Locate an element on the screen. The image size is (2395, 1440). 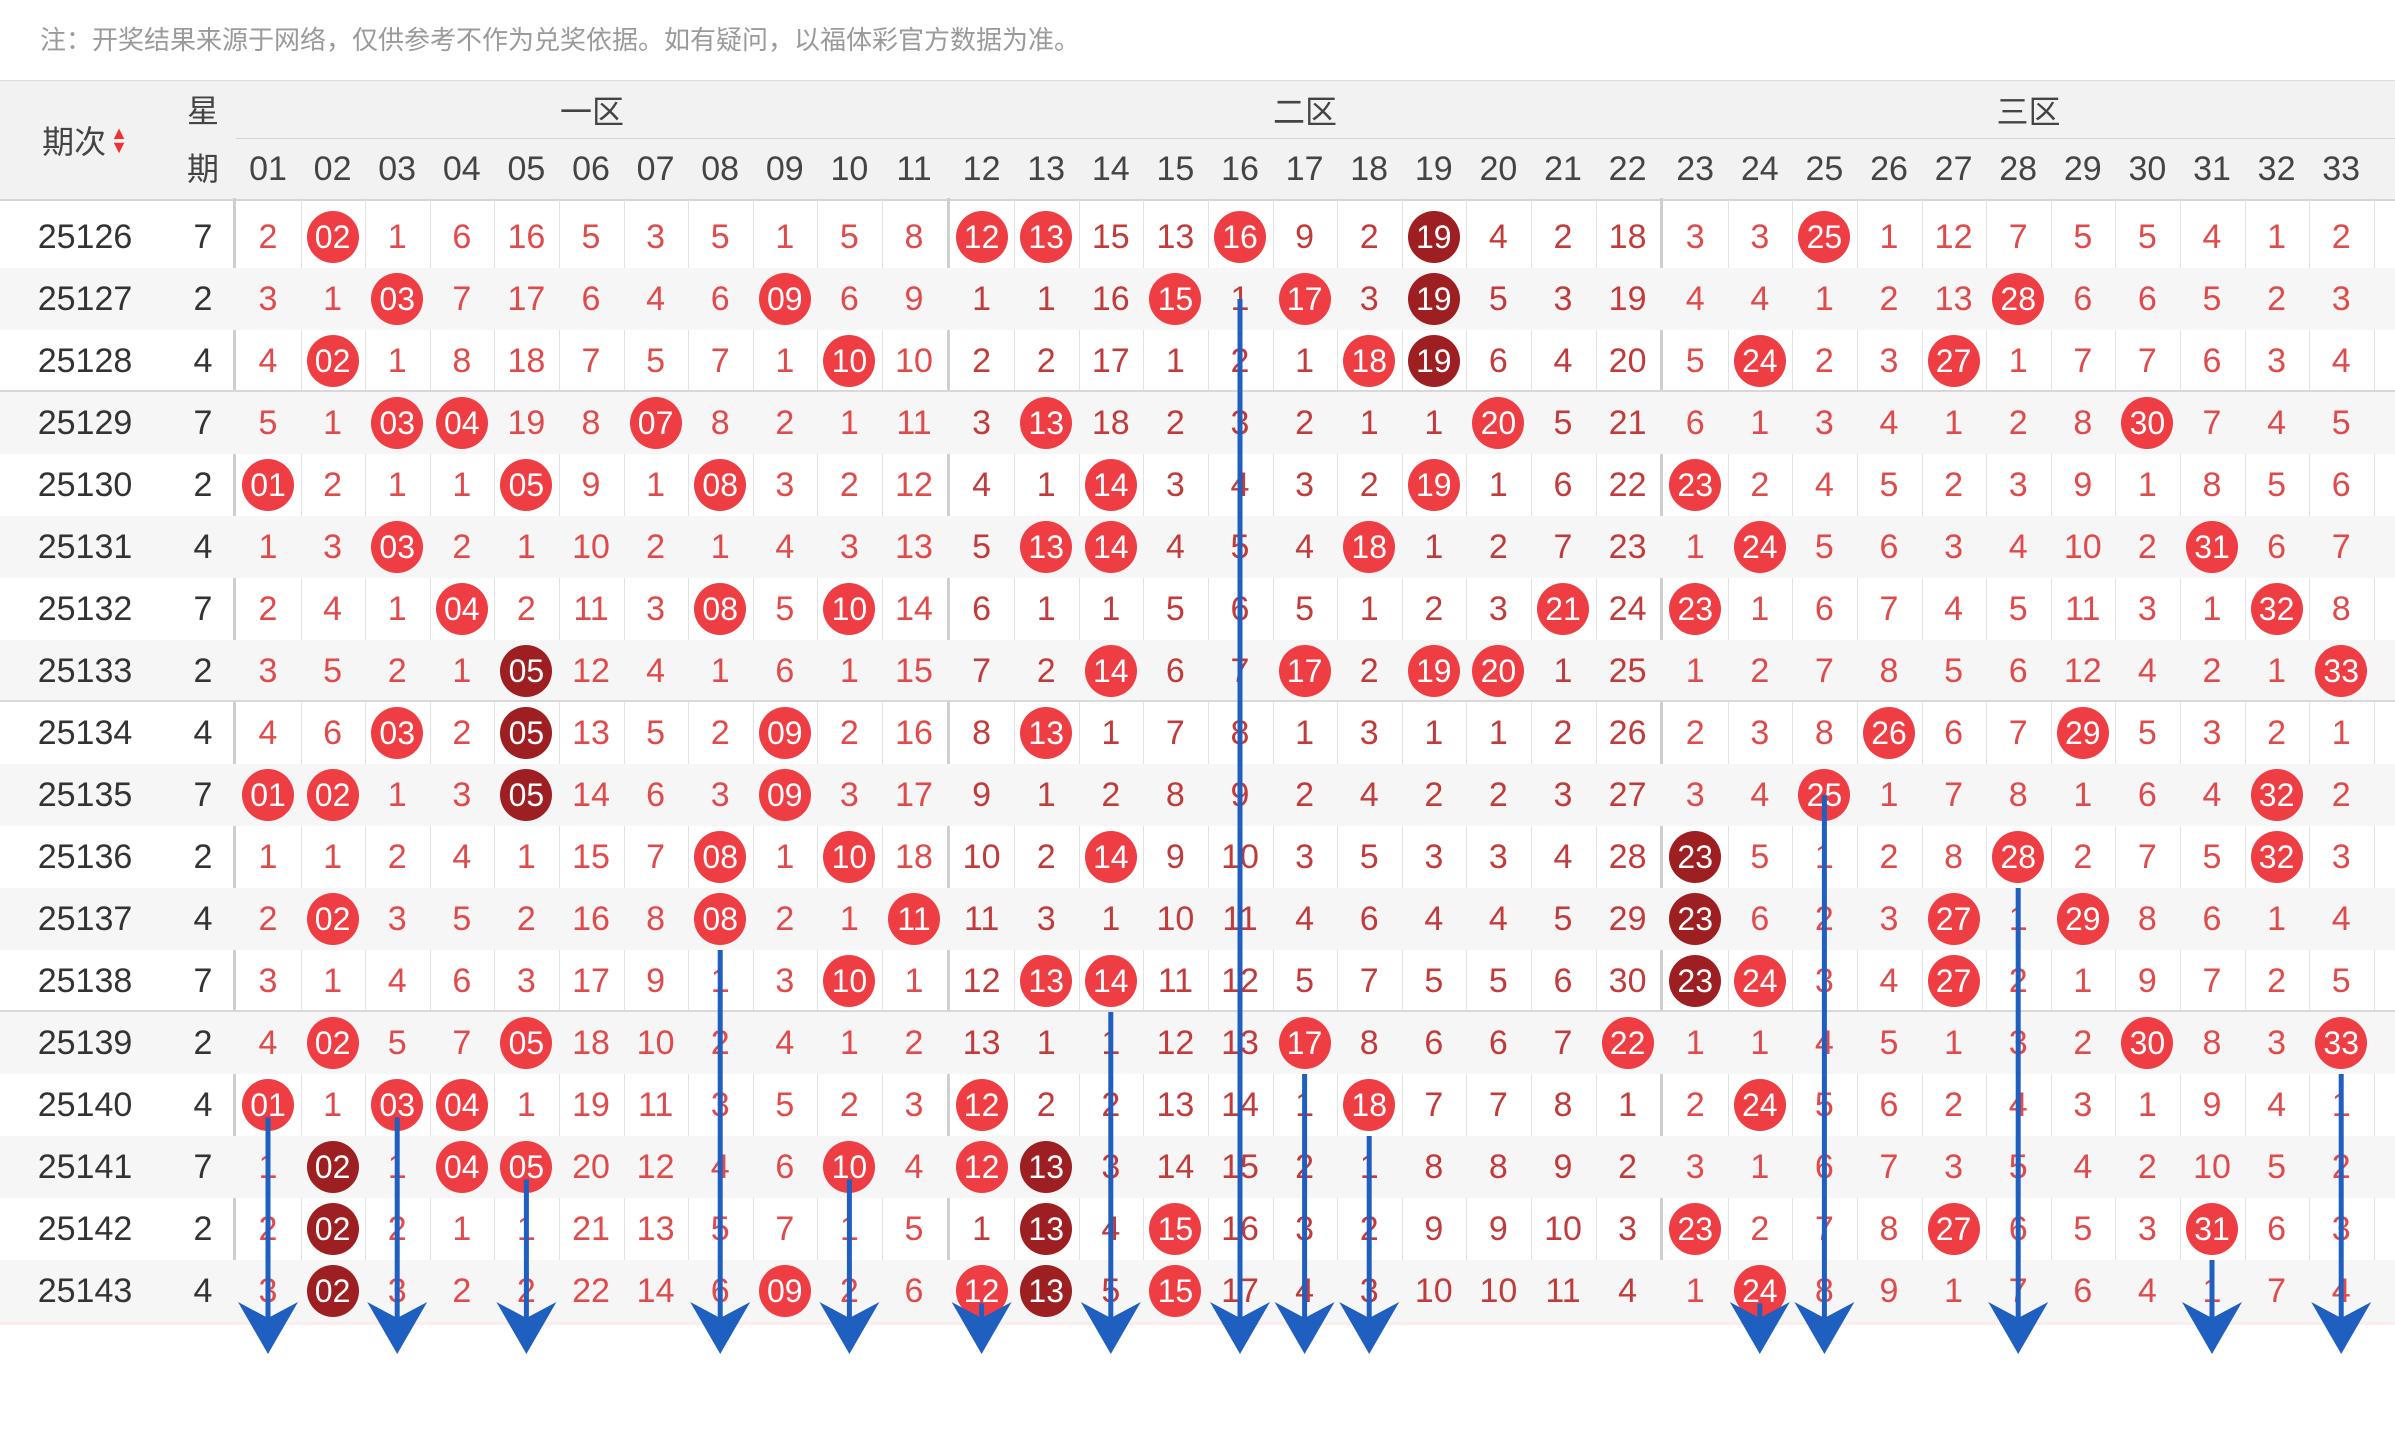
drawn-ball: 09 is located at coordinates (784, 299).